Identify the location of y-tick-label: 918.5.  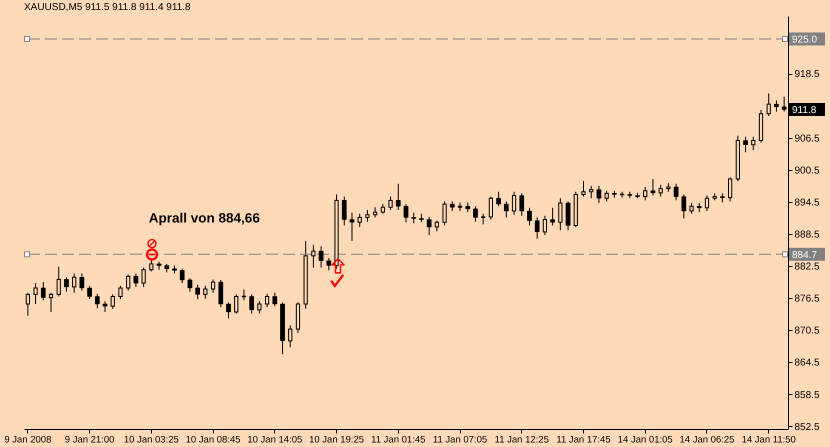
(807, 74).